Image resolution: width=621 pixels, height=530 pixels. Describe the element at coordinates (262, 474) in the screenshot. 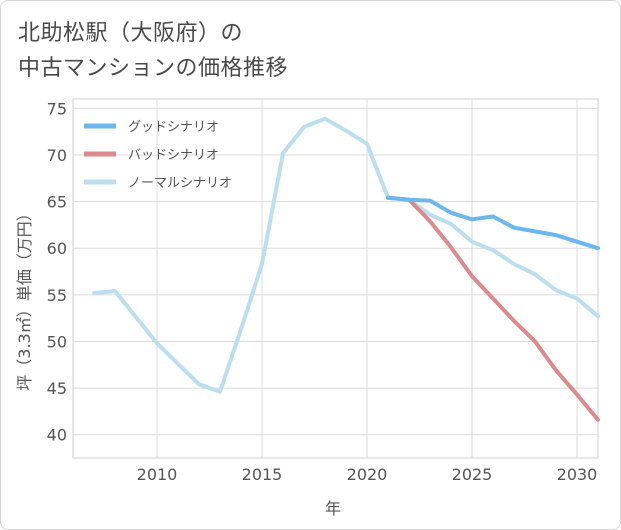

I see `x-tick-label: 2015` at that location.